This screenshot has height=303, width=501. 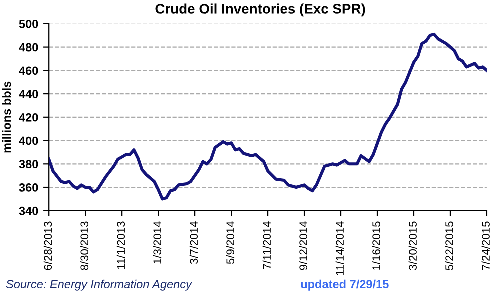 I want to click on x-tick-label: 8/30/2013, so click(x=84, y=246).